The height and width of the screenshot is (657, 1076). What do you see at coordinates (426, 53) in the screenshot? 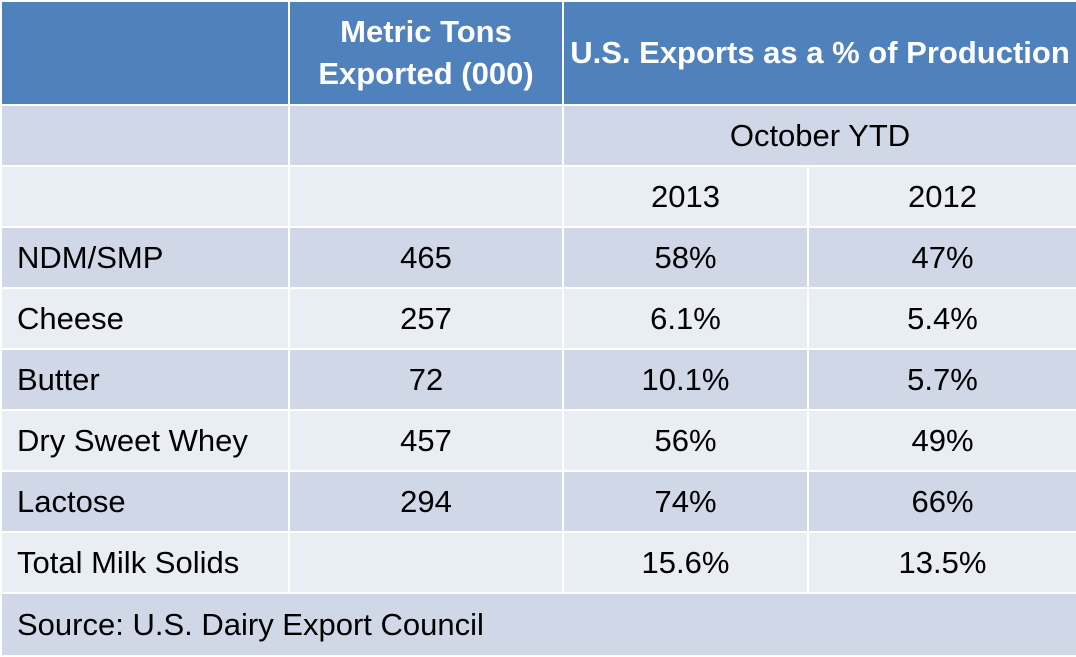
I see `header-metric-tons: Metric Tons Exported (000)` at bounding box center [426, 53].